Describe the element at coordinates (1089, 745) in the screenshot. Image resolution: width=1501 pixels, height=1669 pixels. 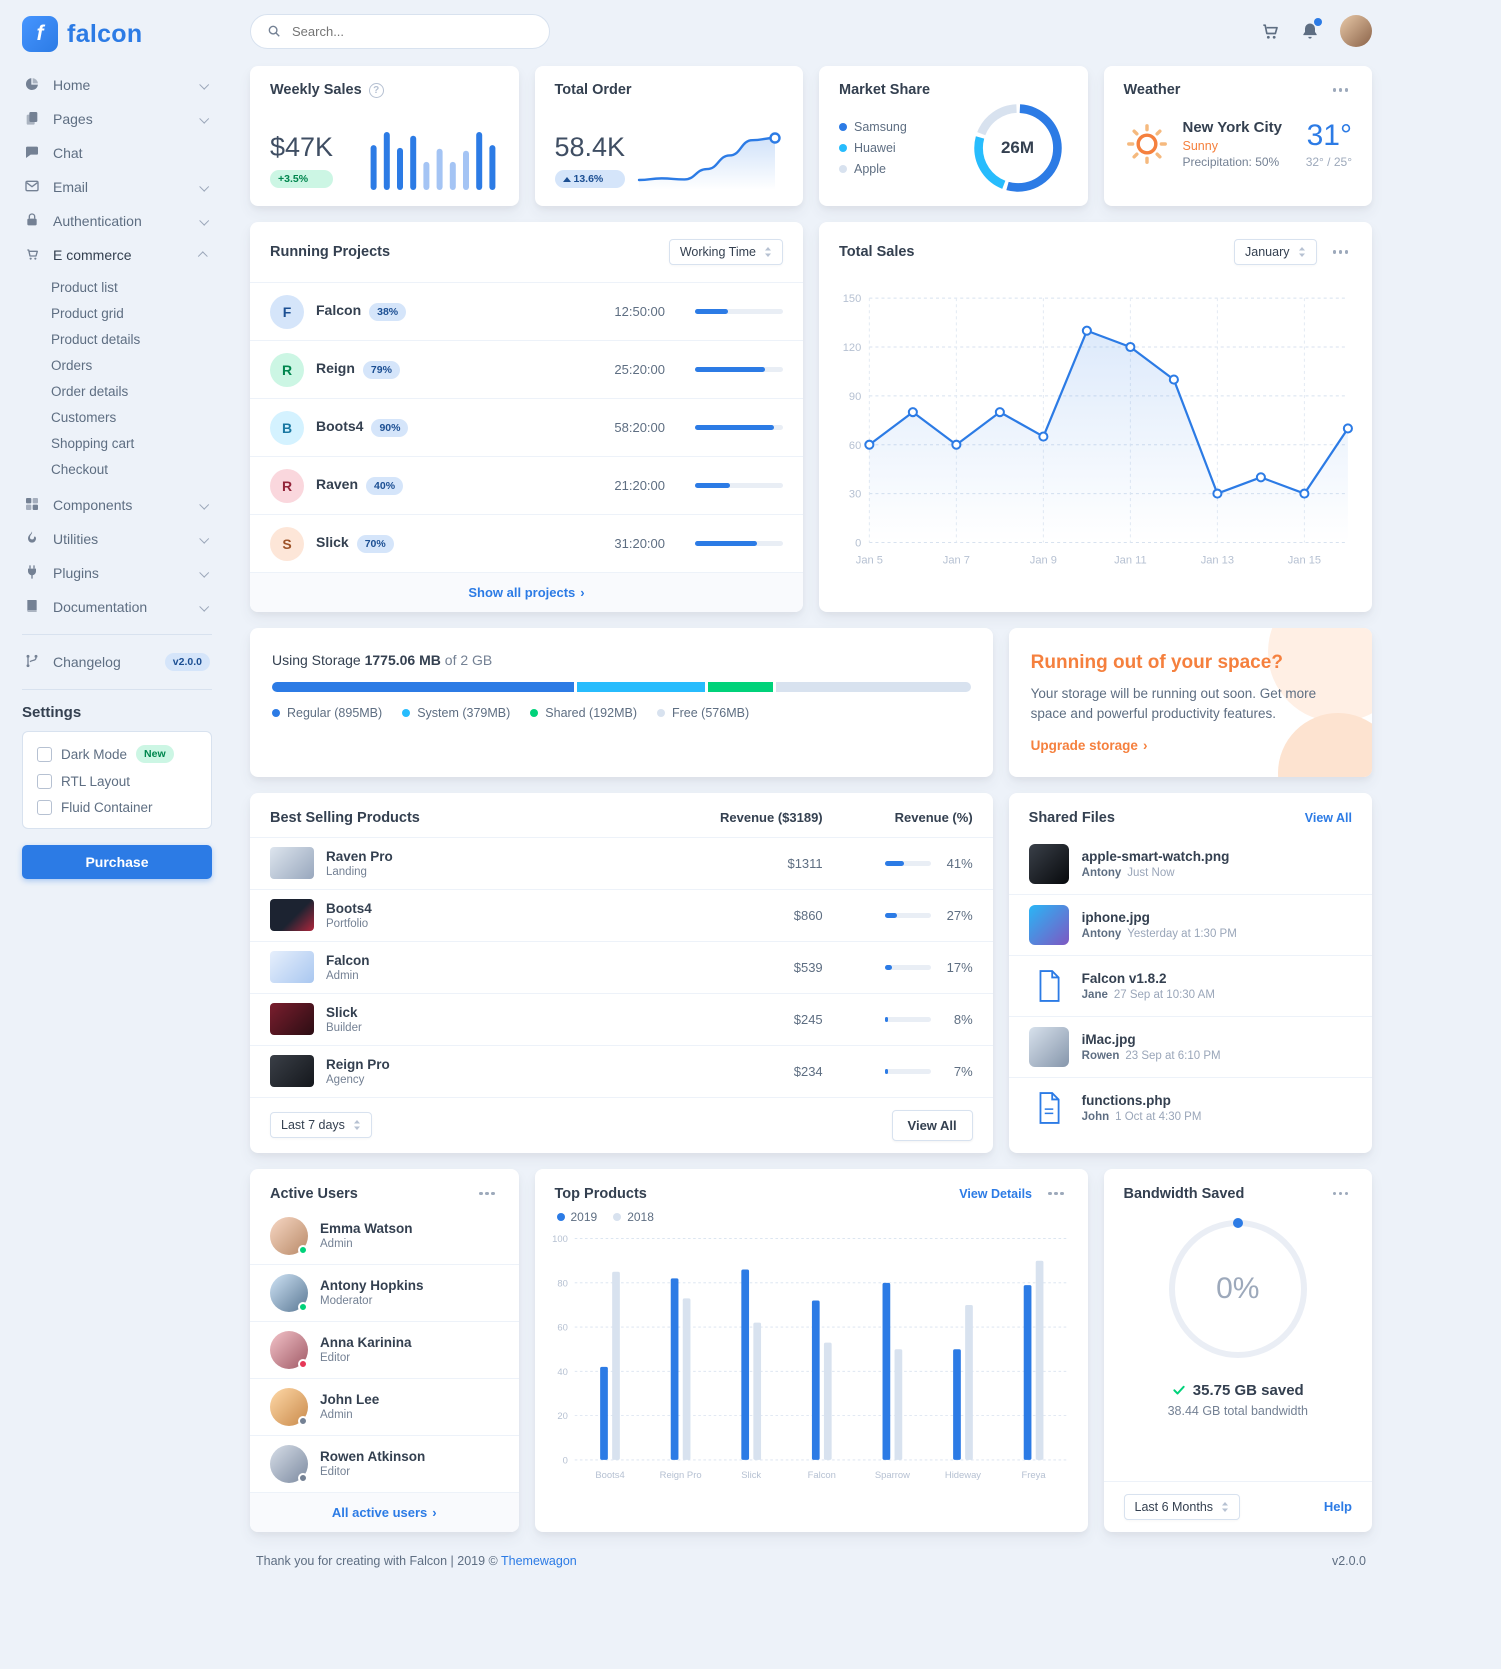
I see `upgrade-storage-link: Upgrade storage ›` at that location.